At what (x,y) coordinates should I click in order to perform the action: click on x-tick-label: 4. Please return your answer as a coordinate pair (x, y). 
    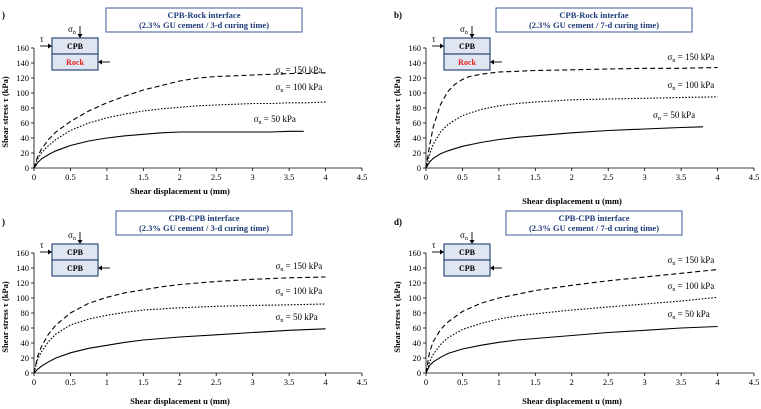
    Looking at the image, I should click on (325, 177).